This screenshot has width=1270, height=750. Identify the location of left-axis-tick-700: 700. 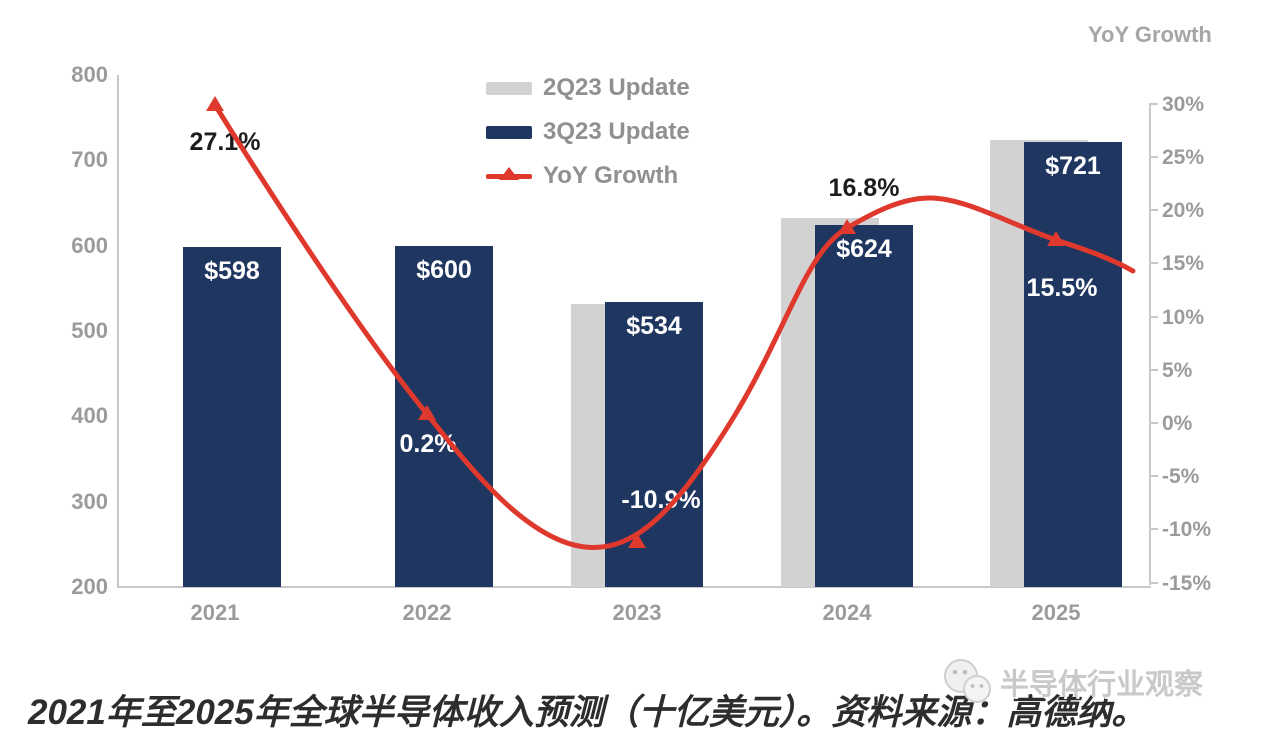
(89, 160).